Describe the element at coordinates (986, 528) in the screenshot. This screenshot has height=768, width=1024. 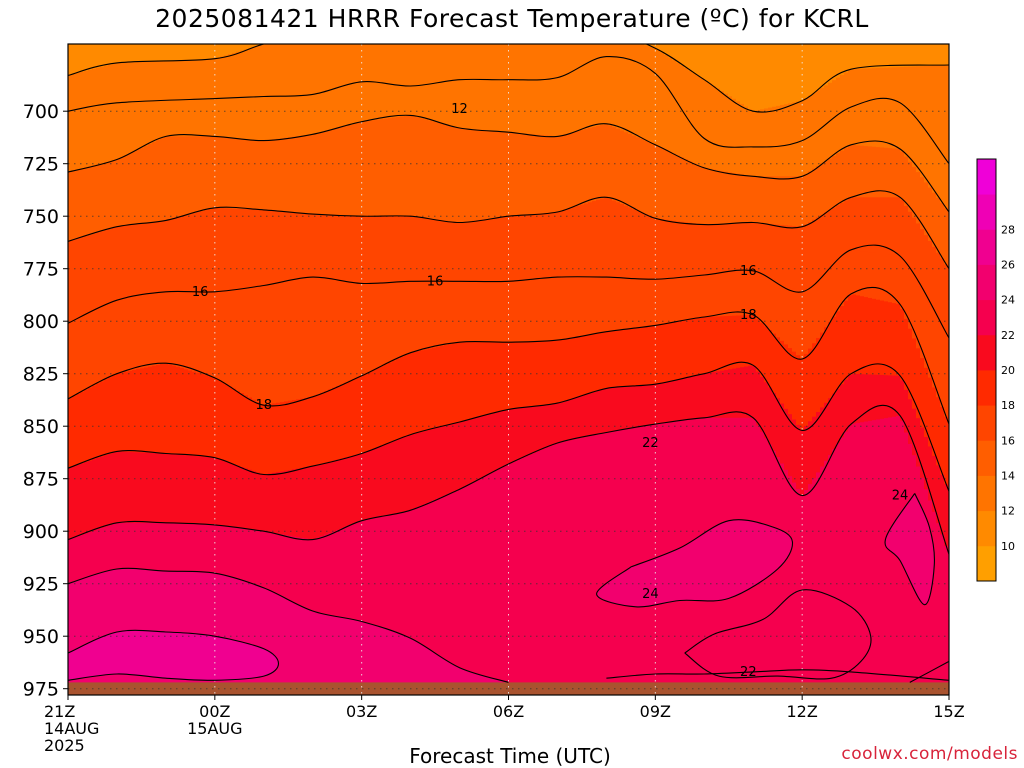
I see `colorbar-swatch` at that location.